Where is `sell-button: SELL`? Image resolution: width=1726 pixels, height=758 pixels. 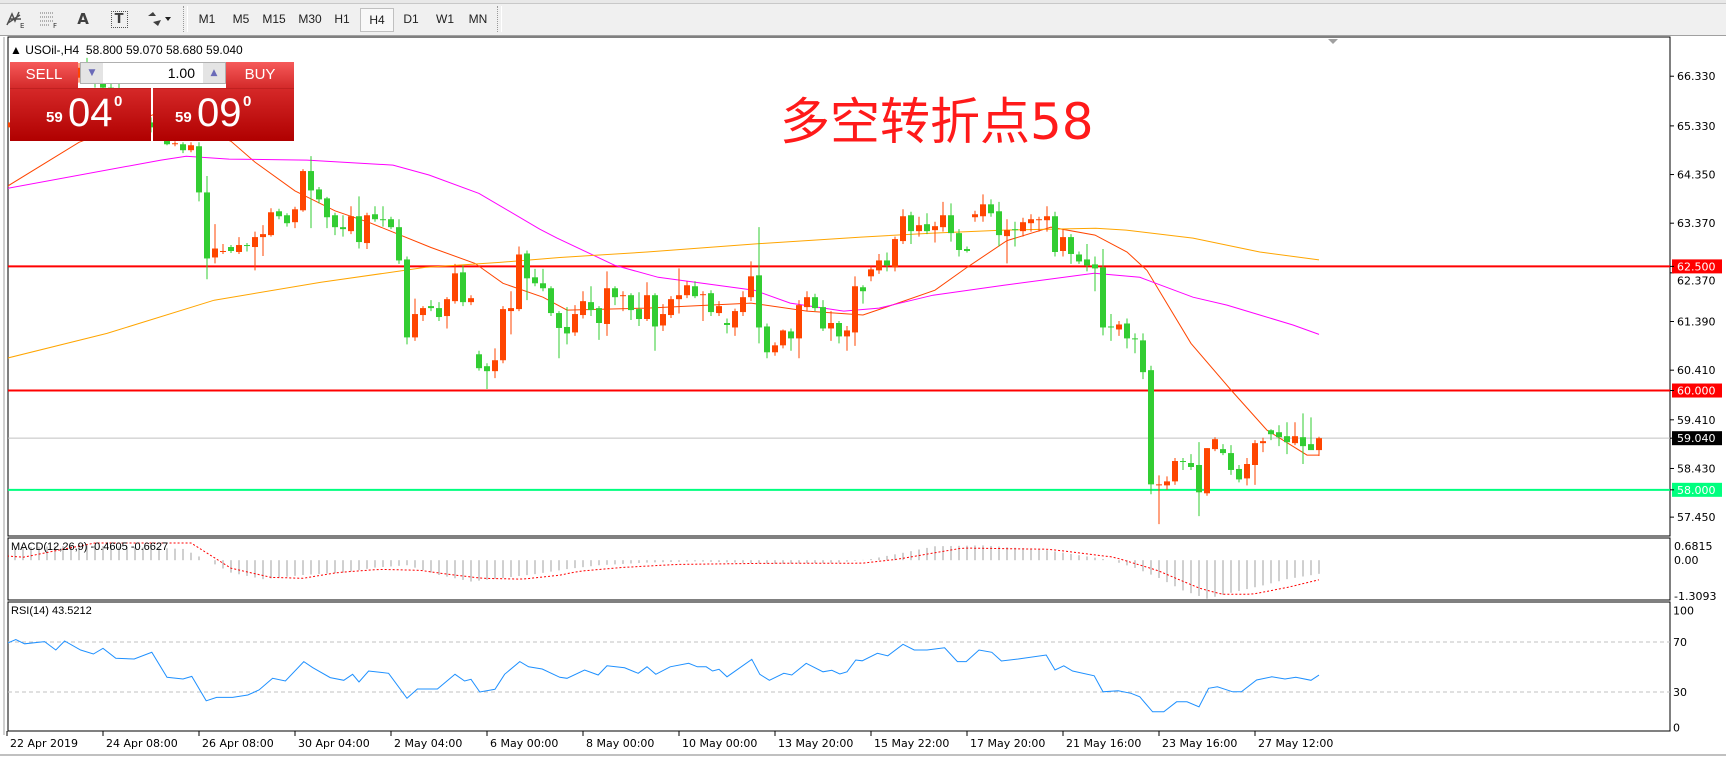 sell-button: SELL is located at coordinates (44, 75).